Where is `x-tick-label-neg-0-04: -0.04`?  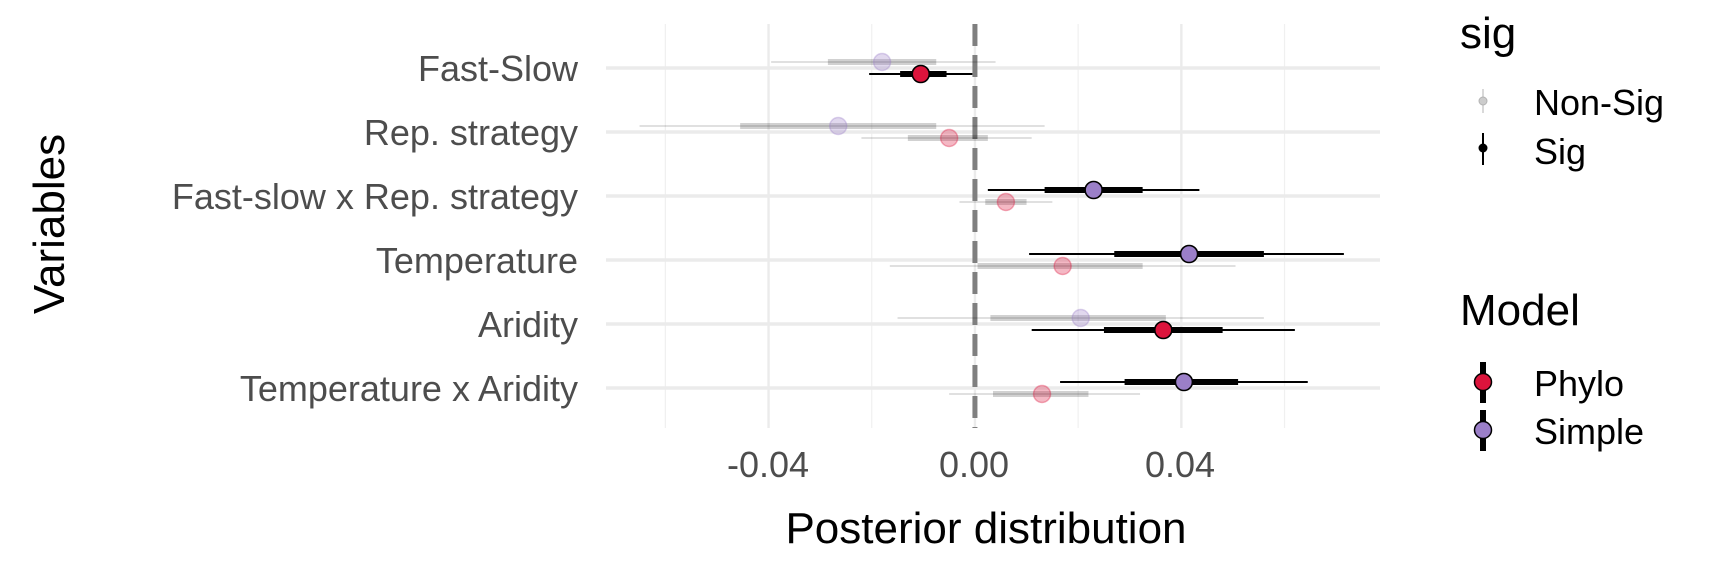 x-tick-label-neg-0-04: -0.04 is located at coordinates (768, 464).